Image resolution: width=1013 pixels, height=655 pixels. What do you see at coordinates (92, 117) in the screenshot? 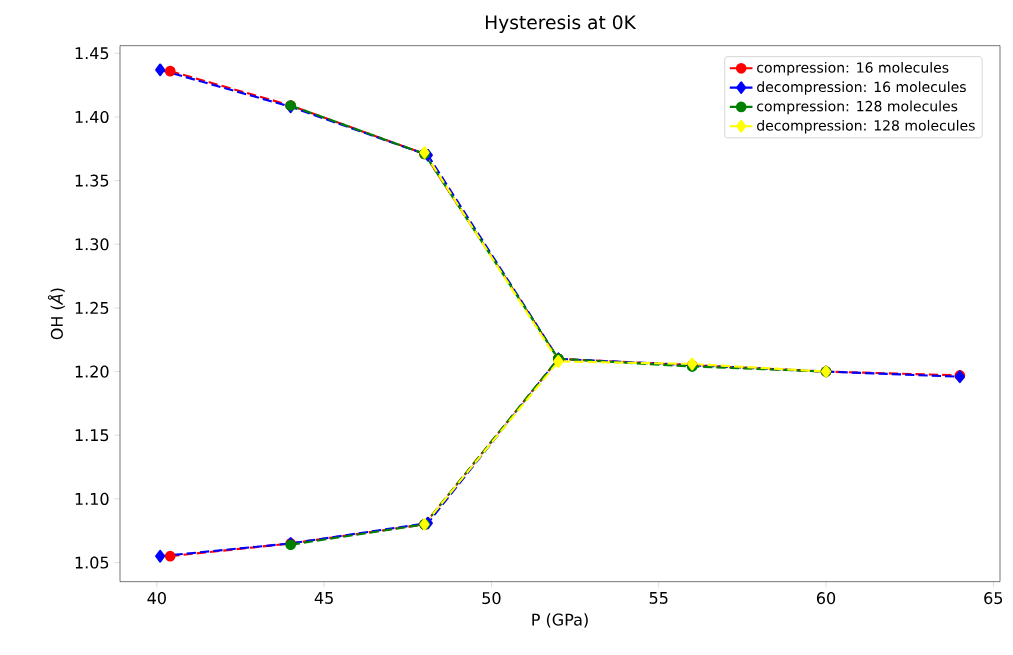
I see `y-tick-label: 1.40` at bounding box center [92, 117].